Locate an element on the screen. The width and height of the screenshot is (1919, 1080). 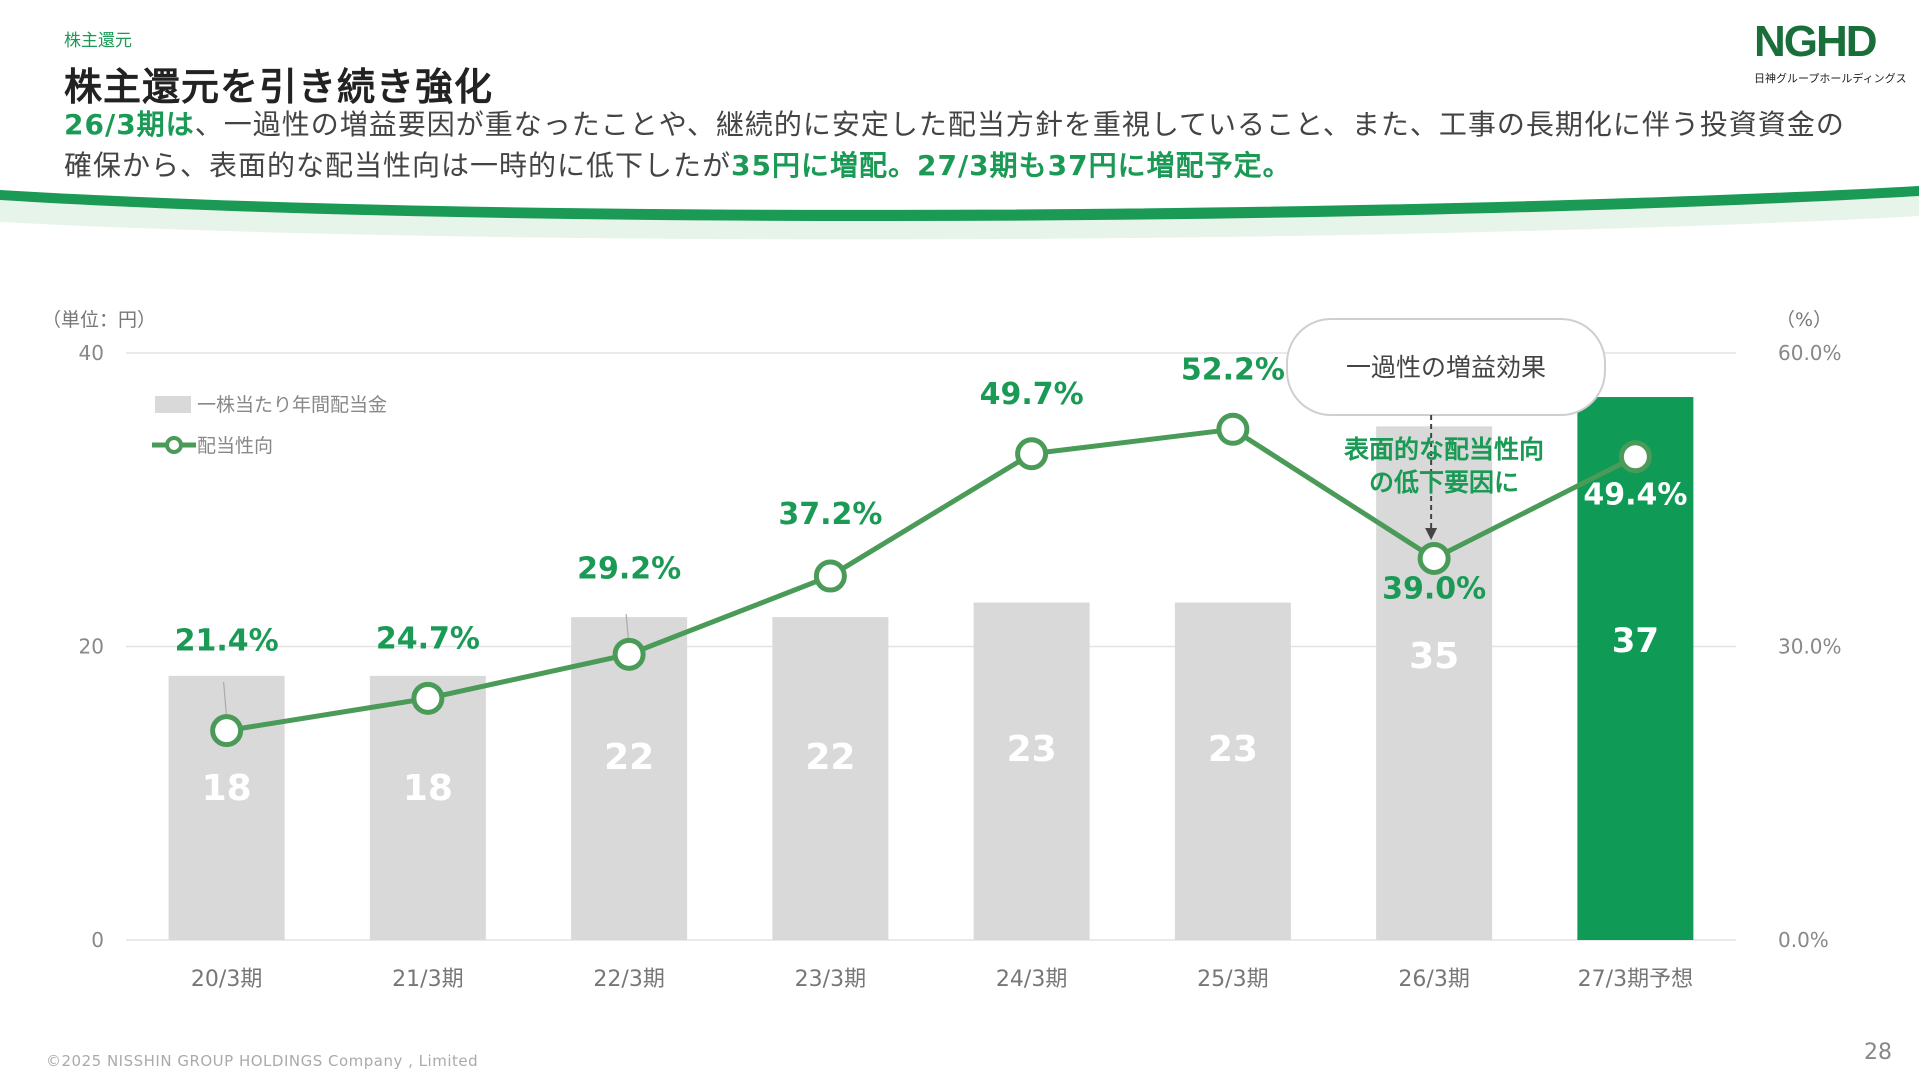
payout-ratio-label: 49.7% is located at coordinates (1032, 394).